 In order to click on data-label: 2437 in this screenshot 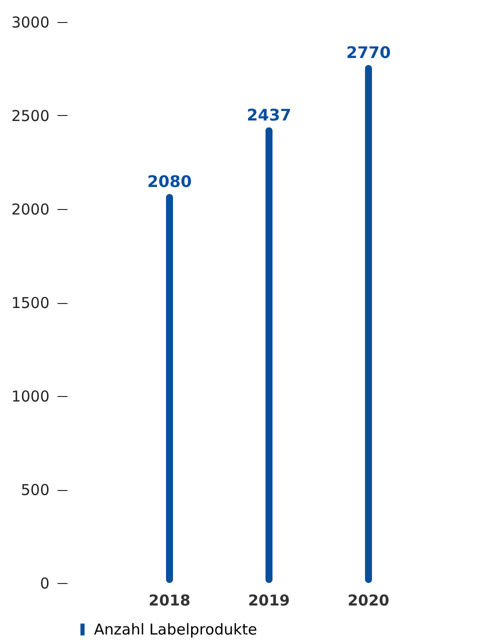, I will do `click(269, 114)`.